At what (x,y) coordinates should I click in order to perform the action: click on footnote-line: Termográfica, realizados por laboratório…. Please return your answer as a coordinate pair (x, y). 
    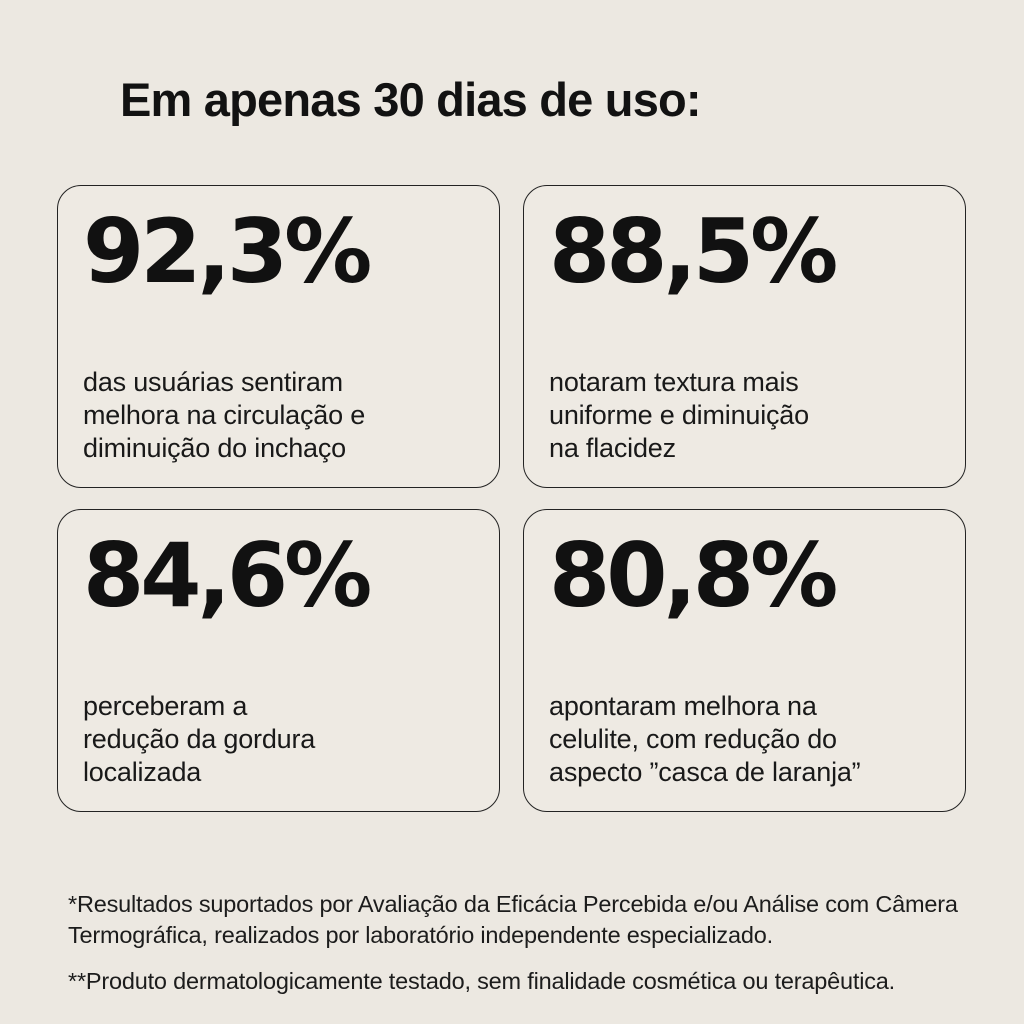
    Looking at the image, I should click on (420, 935).